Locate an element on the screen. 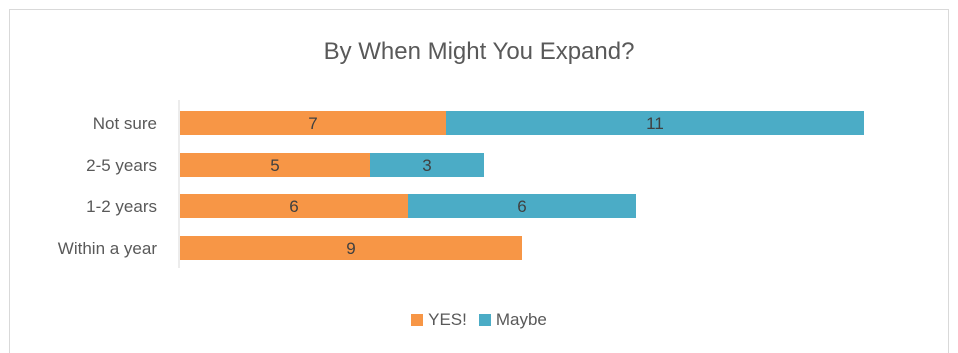 This screenshot has width=958, height=353. bar-yes-within-a-year is located at coordinates (351, 248).